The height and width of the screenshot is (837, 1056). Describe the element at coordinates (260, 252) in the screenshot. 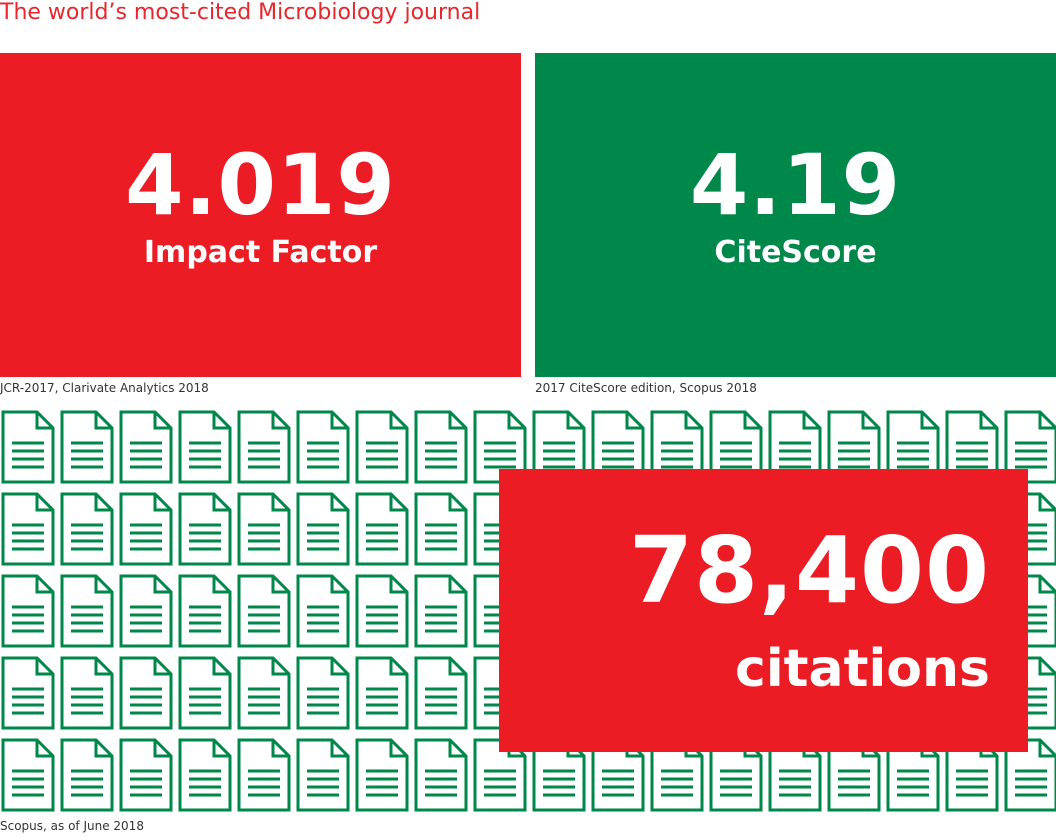

I see `impact-factor-label: Impact Factor` at that location.